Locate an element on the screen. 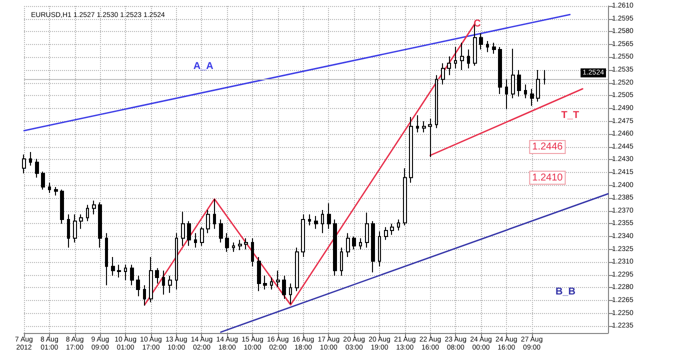  annotation: 1.2410 is located at coordinates (548, 178).